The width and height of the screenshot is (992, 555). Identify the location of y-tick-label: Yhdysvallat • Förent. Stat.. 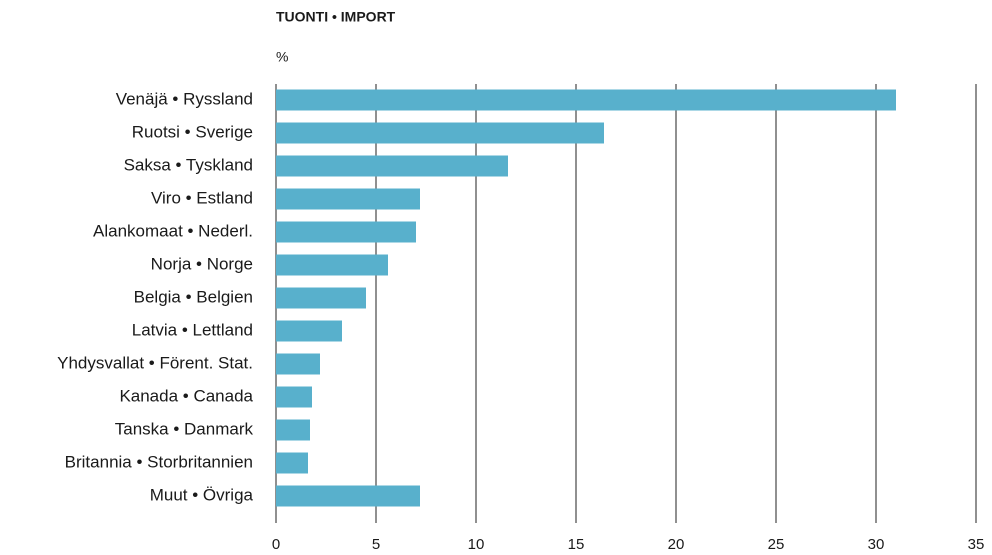
(155, 362).